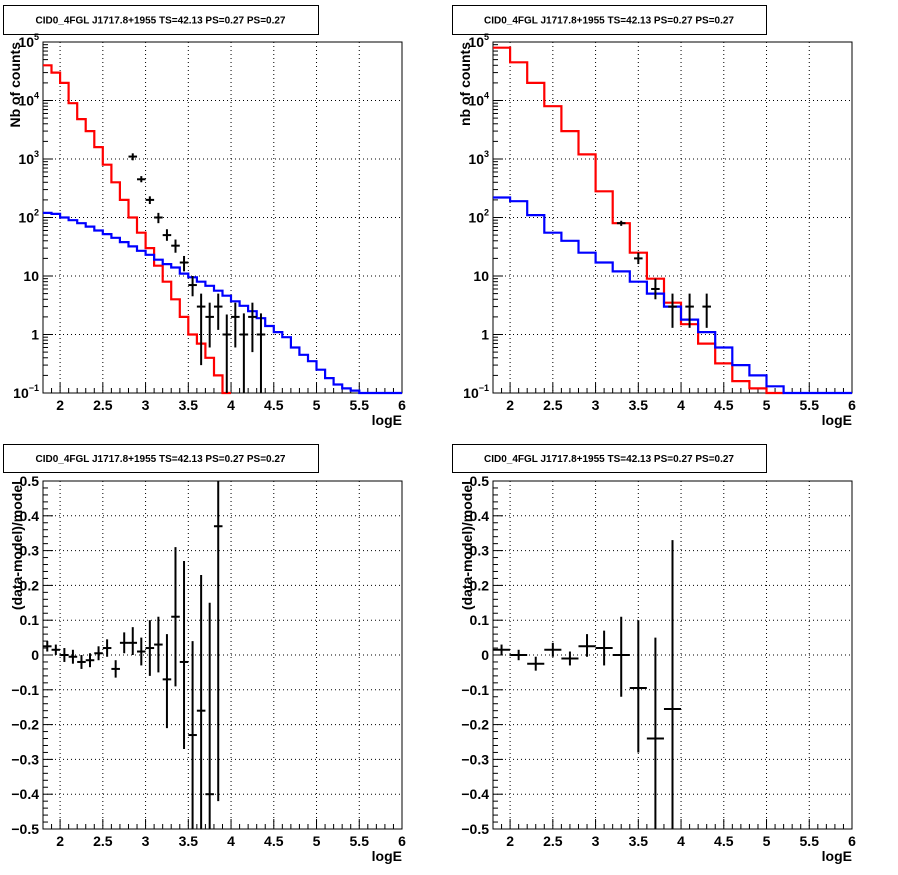 The image size is (898, 875). Describe the element at coordinates (28, 41) in the screenshot. I see `y-tick-label: 10⁵` at that location.